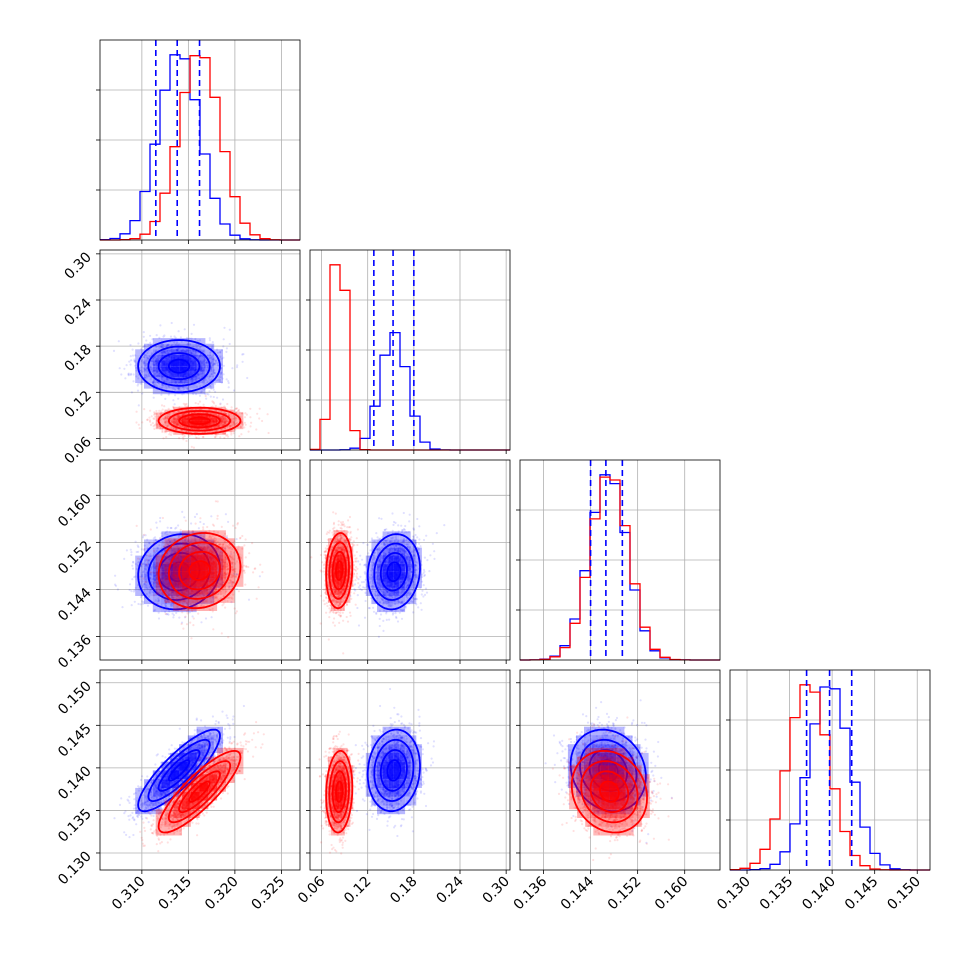 The width and height of the screenshot is (970, 970). I want to click on panel-1-0-grid, so click(200, 350).